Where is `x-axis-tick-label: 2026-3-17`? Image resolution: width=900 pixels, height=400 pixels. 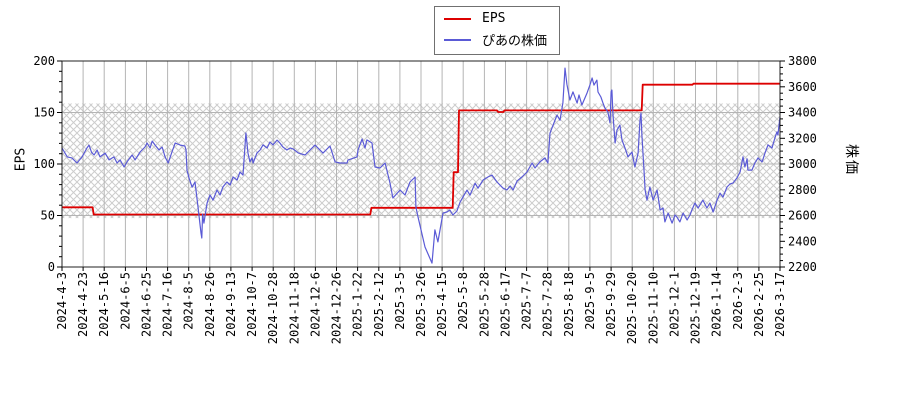
x-axis-tick-label: 2026-3-17 is located at coordinates (780, 304).